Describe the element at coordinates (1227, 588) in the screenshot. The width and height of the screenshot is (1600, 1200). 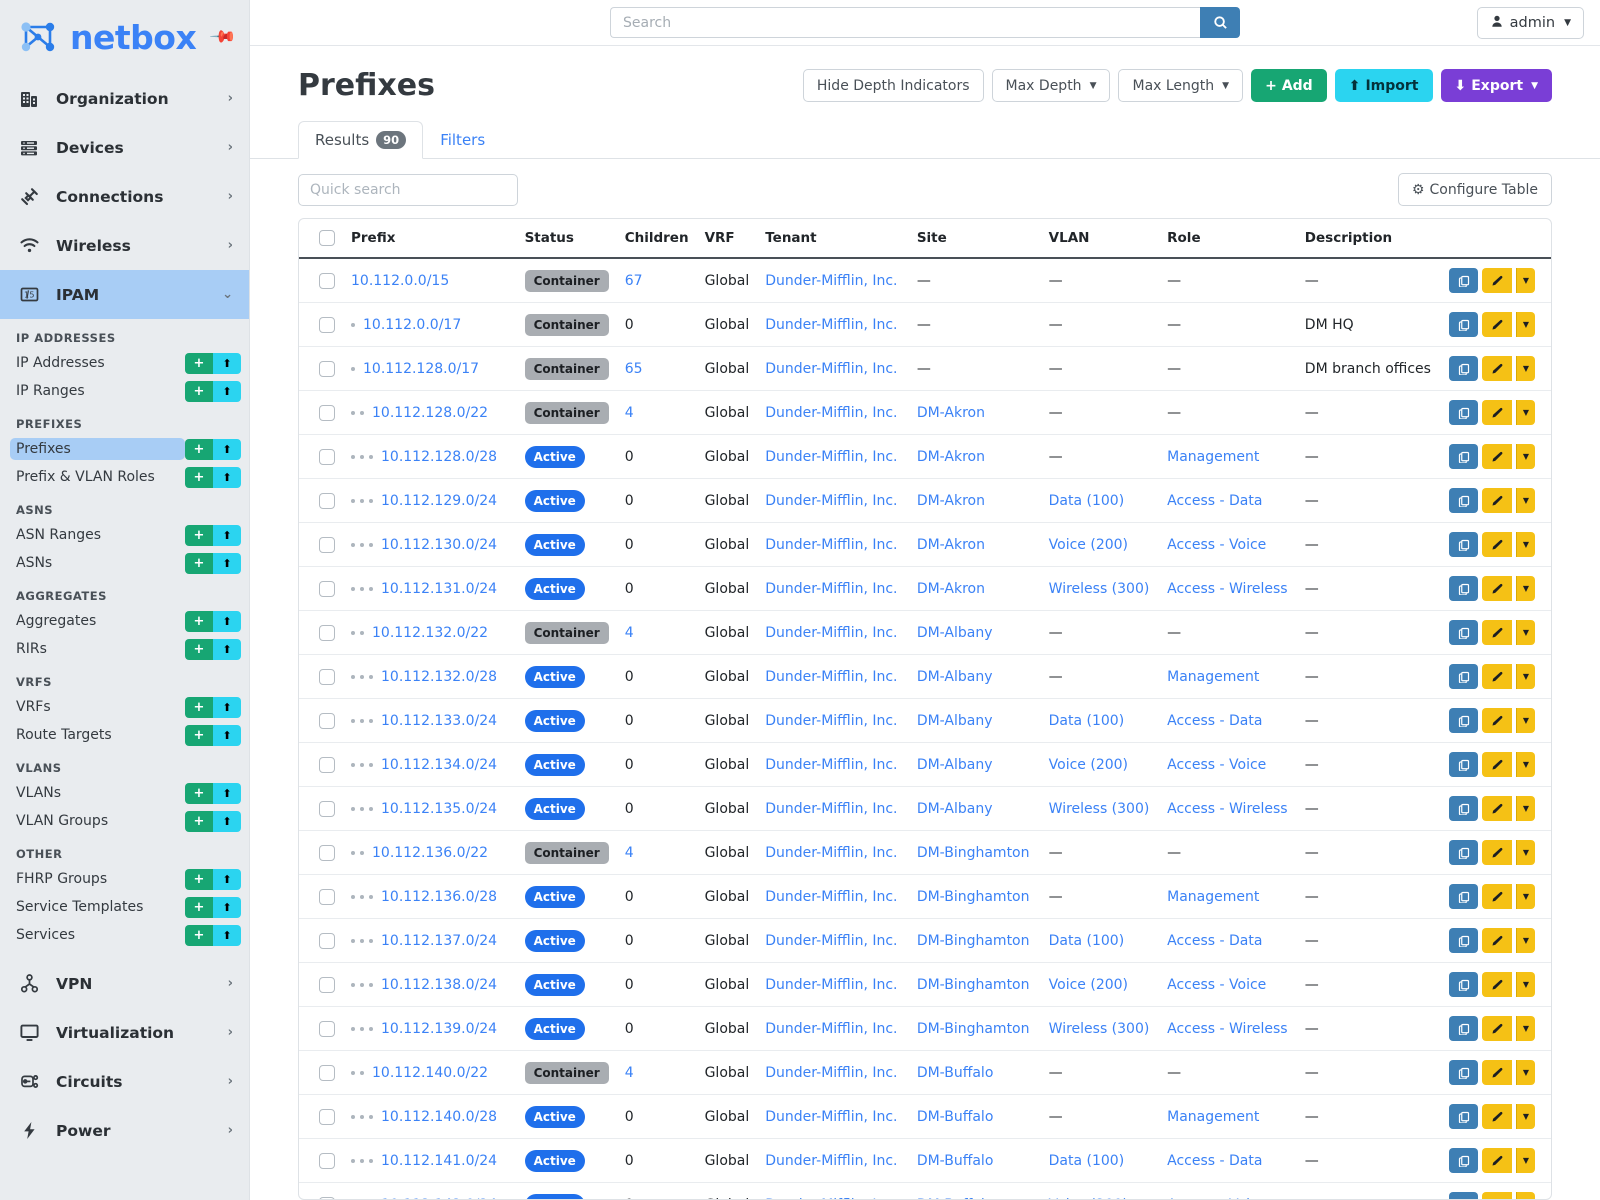
I see `role-link: Access - Wireless` at that location.